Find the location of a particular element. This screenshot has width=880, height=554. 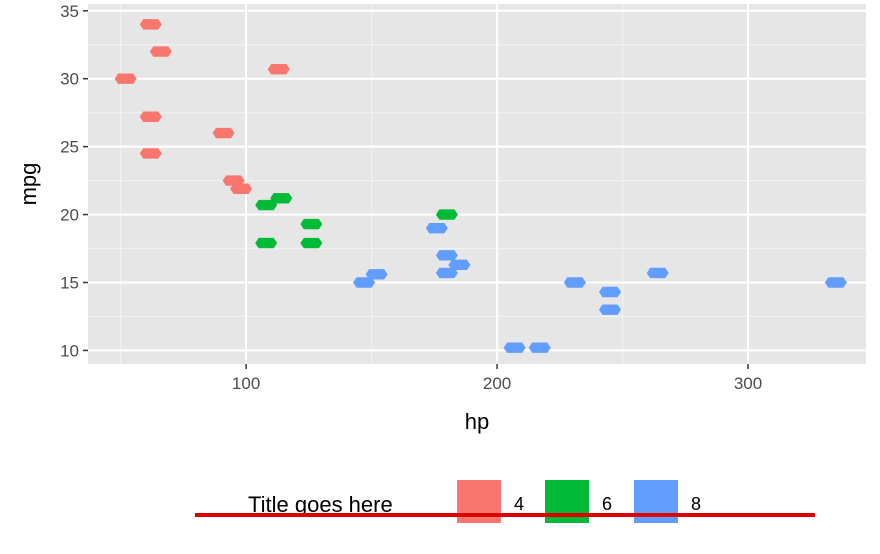

y-tick-label: 25 is located at coordinates (69, 147).